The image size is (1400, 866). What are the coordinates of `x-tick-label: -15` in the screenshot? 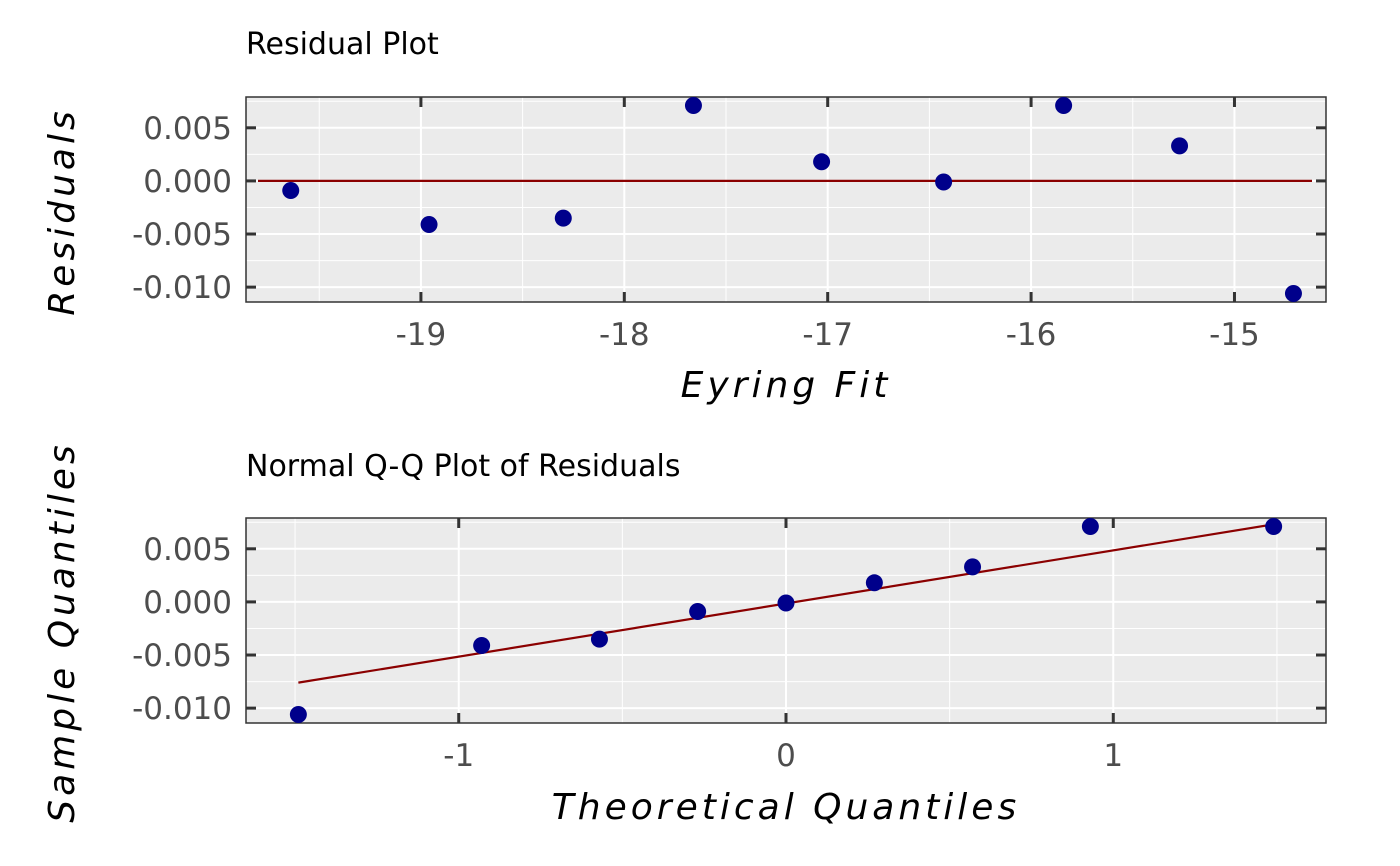 It's located at (1234, 335).